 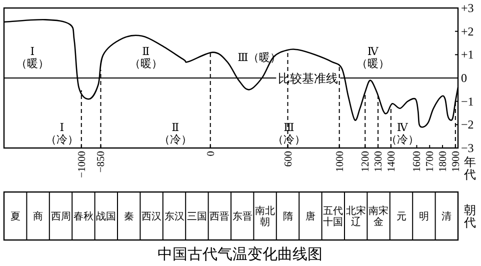 What do you see at coordinates (82, 164) in the screenshot?
I see `x-tick-label: −1000` at bounding box center [82, 164].